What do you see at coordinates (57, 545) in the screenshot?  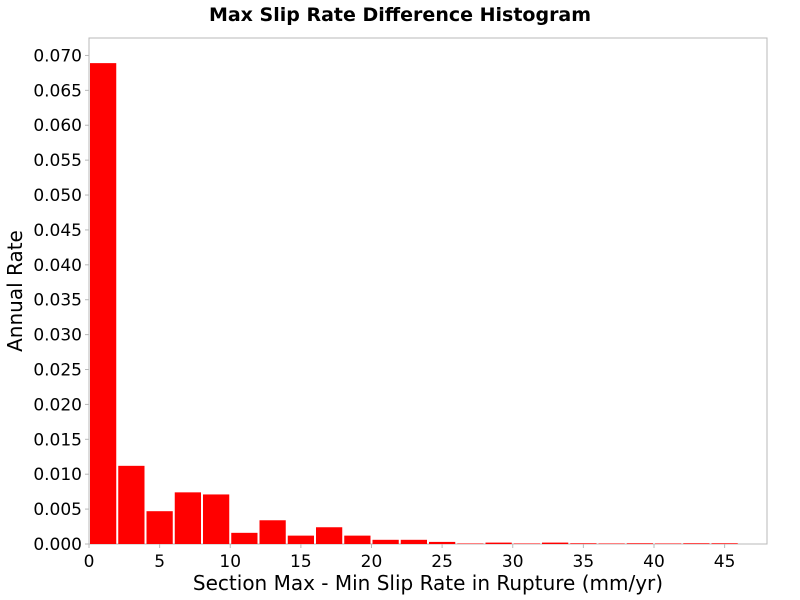 I see `y-tick-label: 0.000` at bounding box center [57, 545].